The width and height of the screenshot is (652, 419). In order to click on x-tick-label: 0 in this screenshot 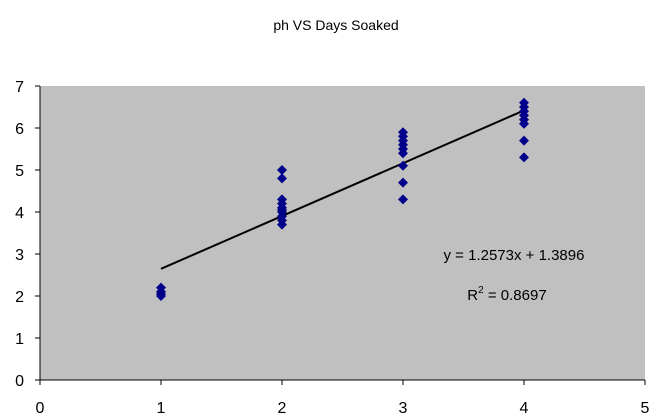, I will do `click(40, 408)`.